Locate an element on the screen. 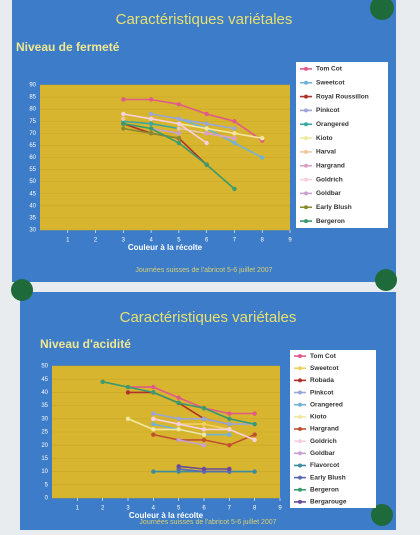  chart-subtitle: Niveau de fermeté is located at coordinates (68, 47).